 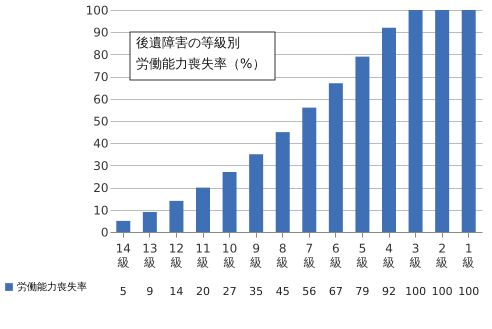 What do you see at coordinates (442, 256) in the screenshot?
I see `x-tick-label: 2級` at bounding box center [442, 256].